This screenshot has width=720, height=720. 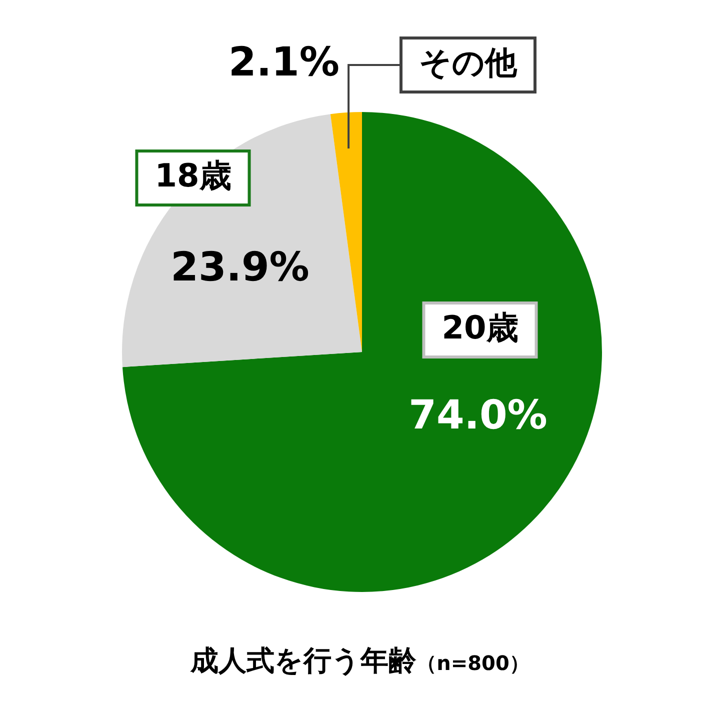 I want to click on slice-label: その他, so click(x=468, y=62).